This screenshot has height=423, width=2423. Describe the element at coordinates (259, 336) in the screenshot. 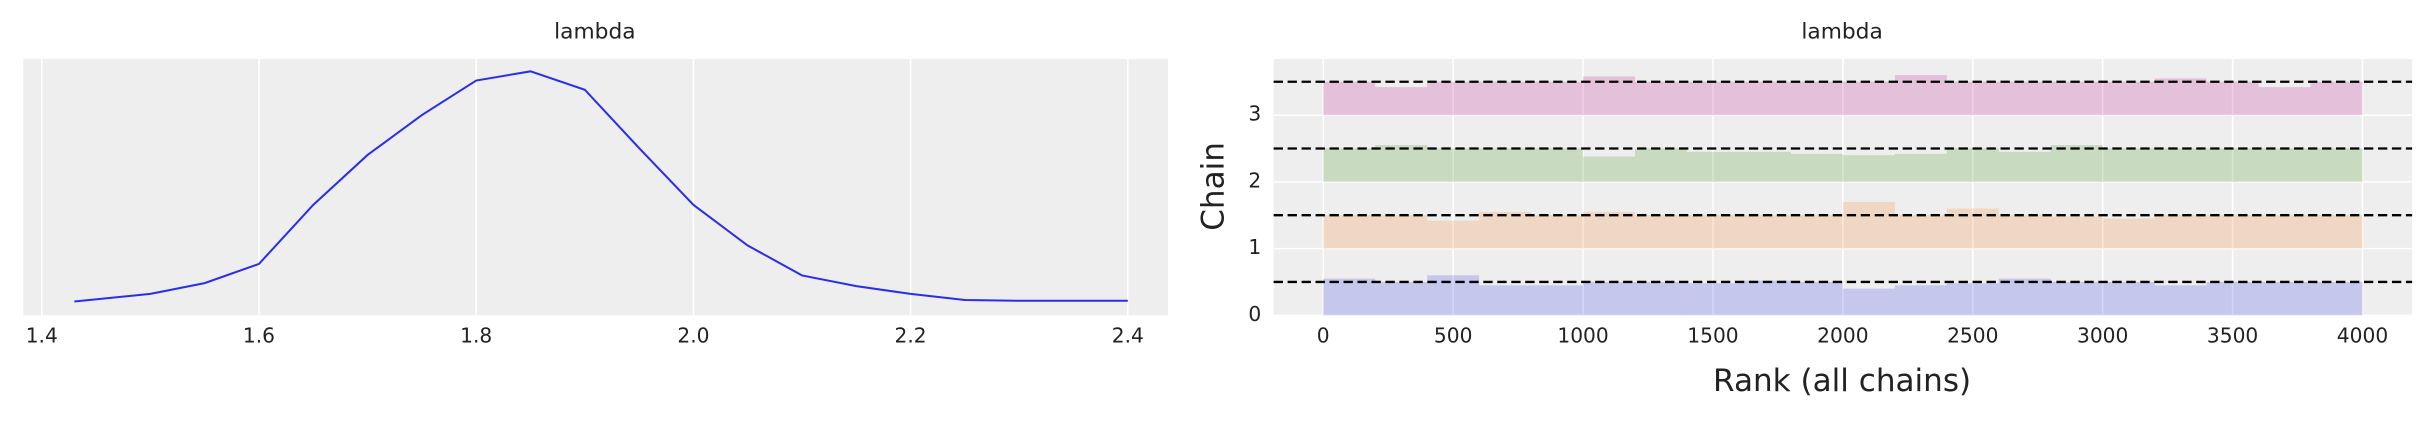

I see `x-tick-label: 1.6` at that location.